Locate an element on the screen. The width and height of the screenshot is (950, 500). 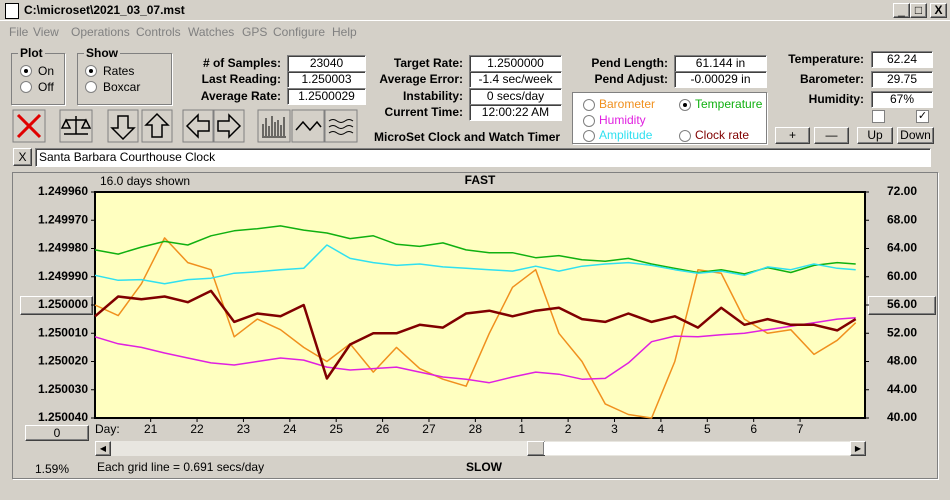
group-box is located at coordinates (124, 79).